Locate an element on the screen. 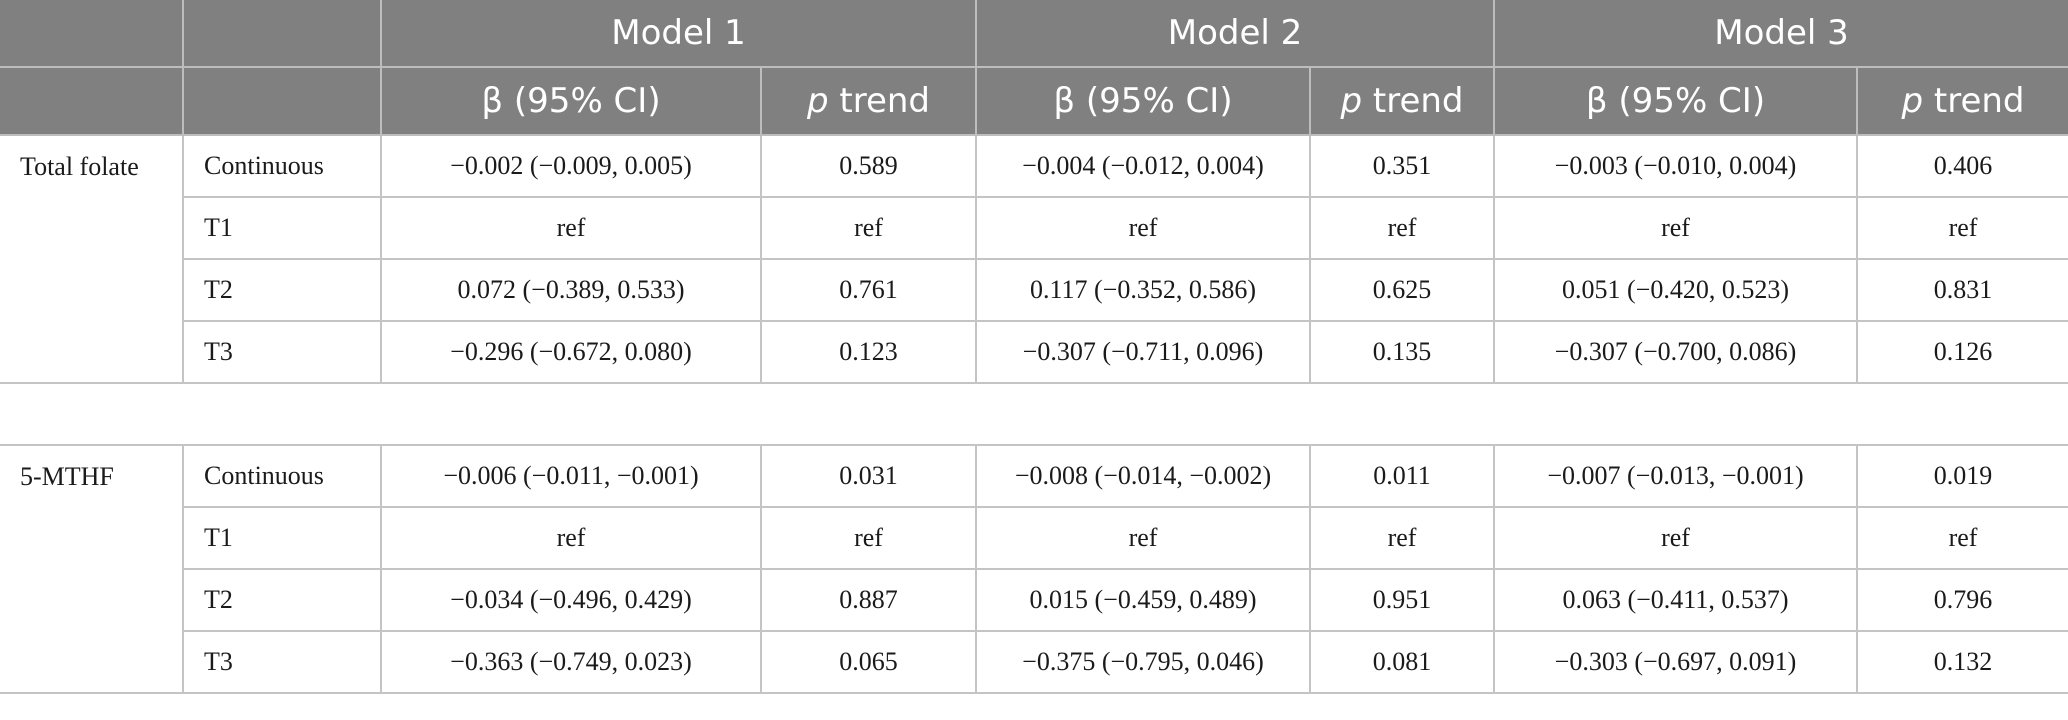 This screenshot has width=2068, height=720. beta-cell: −0.363 (−0.749, 0.023) is located at coordinates (571, 662).